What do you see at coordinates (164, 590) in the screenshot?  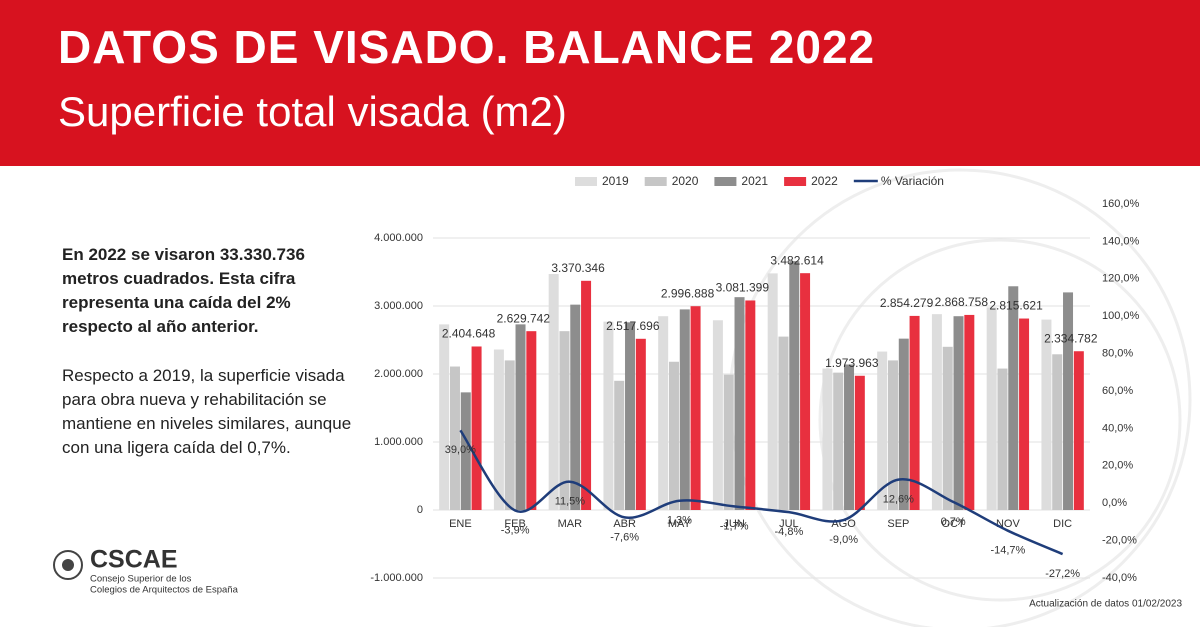 I see `logo-line: Colegios de Arquitectos de España` at bounding box center [164, 590].